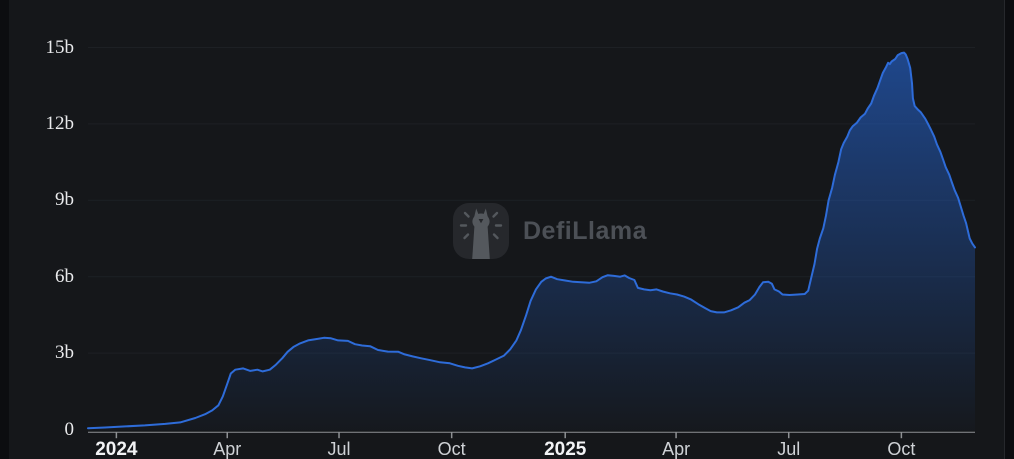  I want to click on y-axis-label: 9b, so click(64, 200).